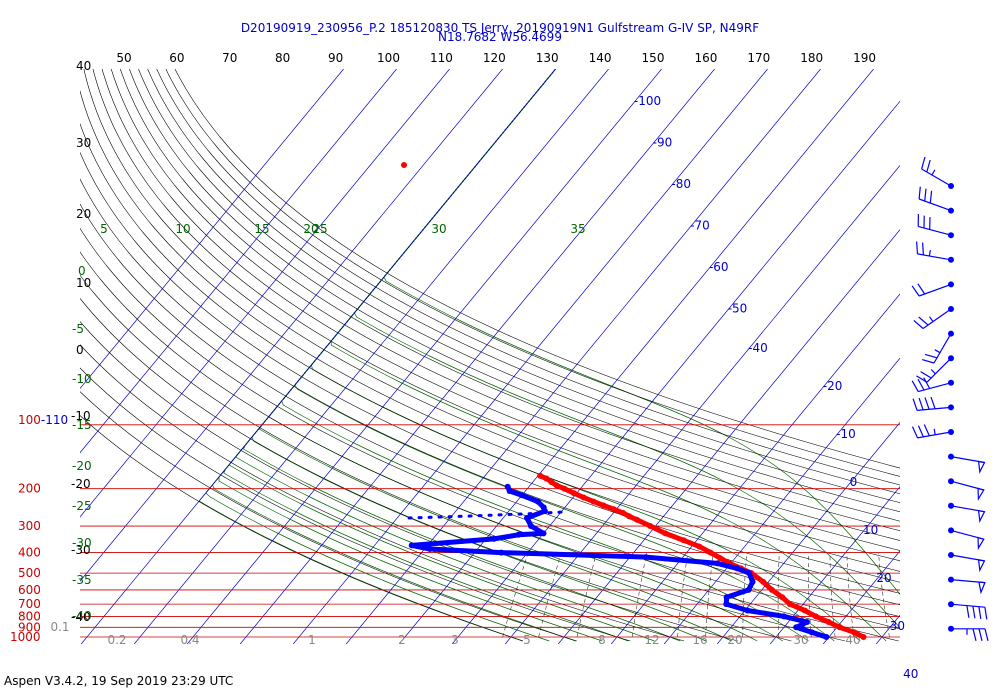 Image resolution: width=1000 pixels, height=700 pixels. What do you see at coordinates (455, 640) in the screenshot?
I see `mixing-ratio-label: 3` at bounding box center [455, 640].